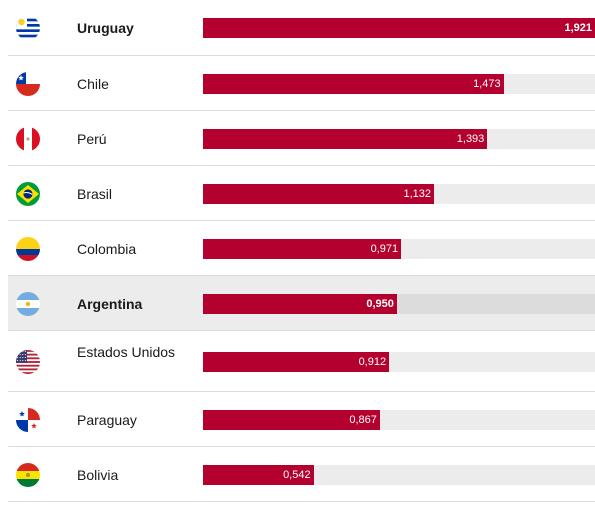 The height and width of the screenshot is (506, 595). I want to click on value-label: 1,921, so click(578, 28).